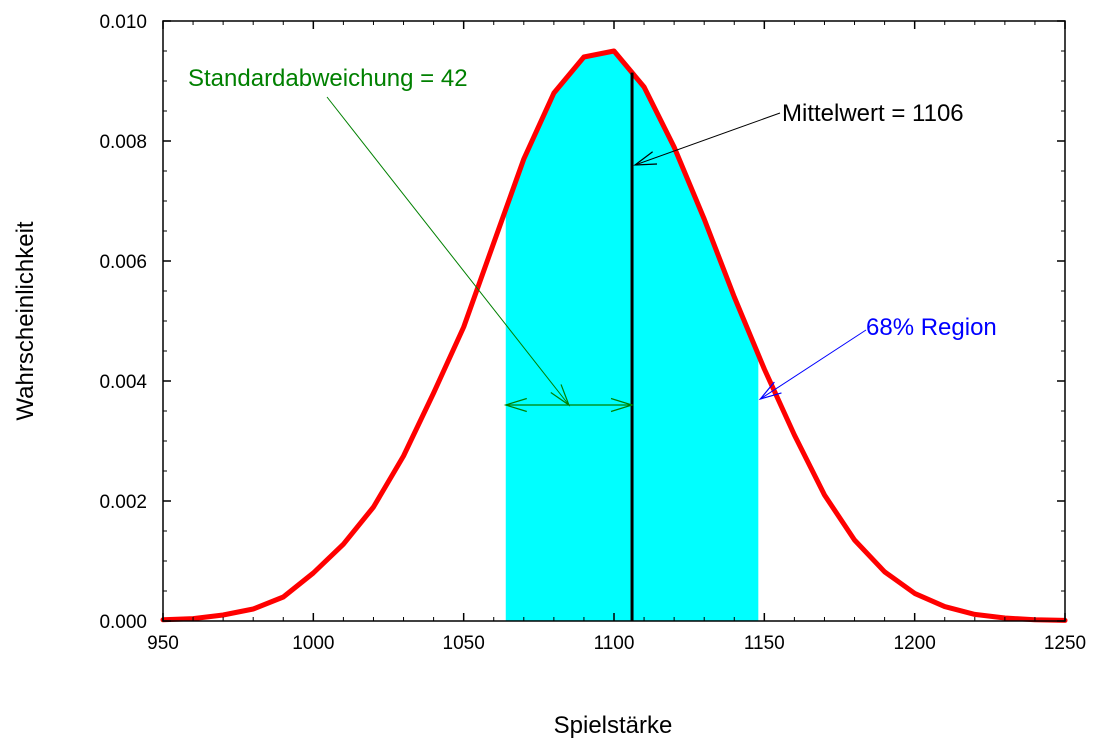 The image size is (1094, 743). What do you see at coordinates (123, 382) in the screenshot?
I see `y-tick-label: 0.004` at bounding box center [123, 382].